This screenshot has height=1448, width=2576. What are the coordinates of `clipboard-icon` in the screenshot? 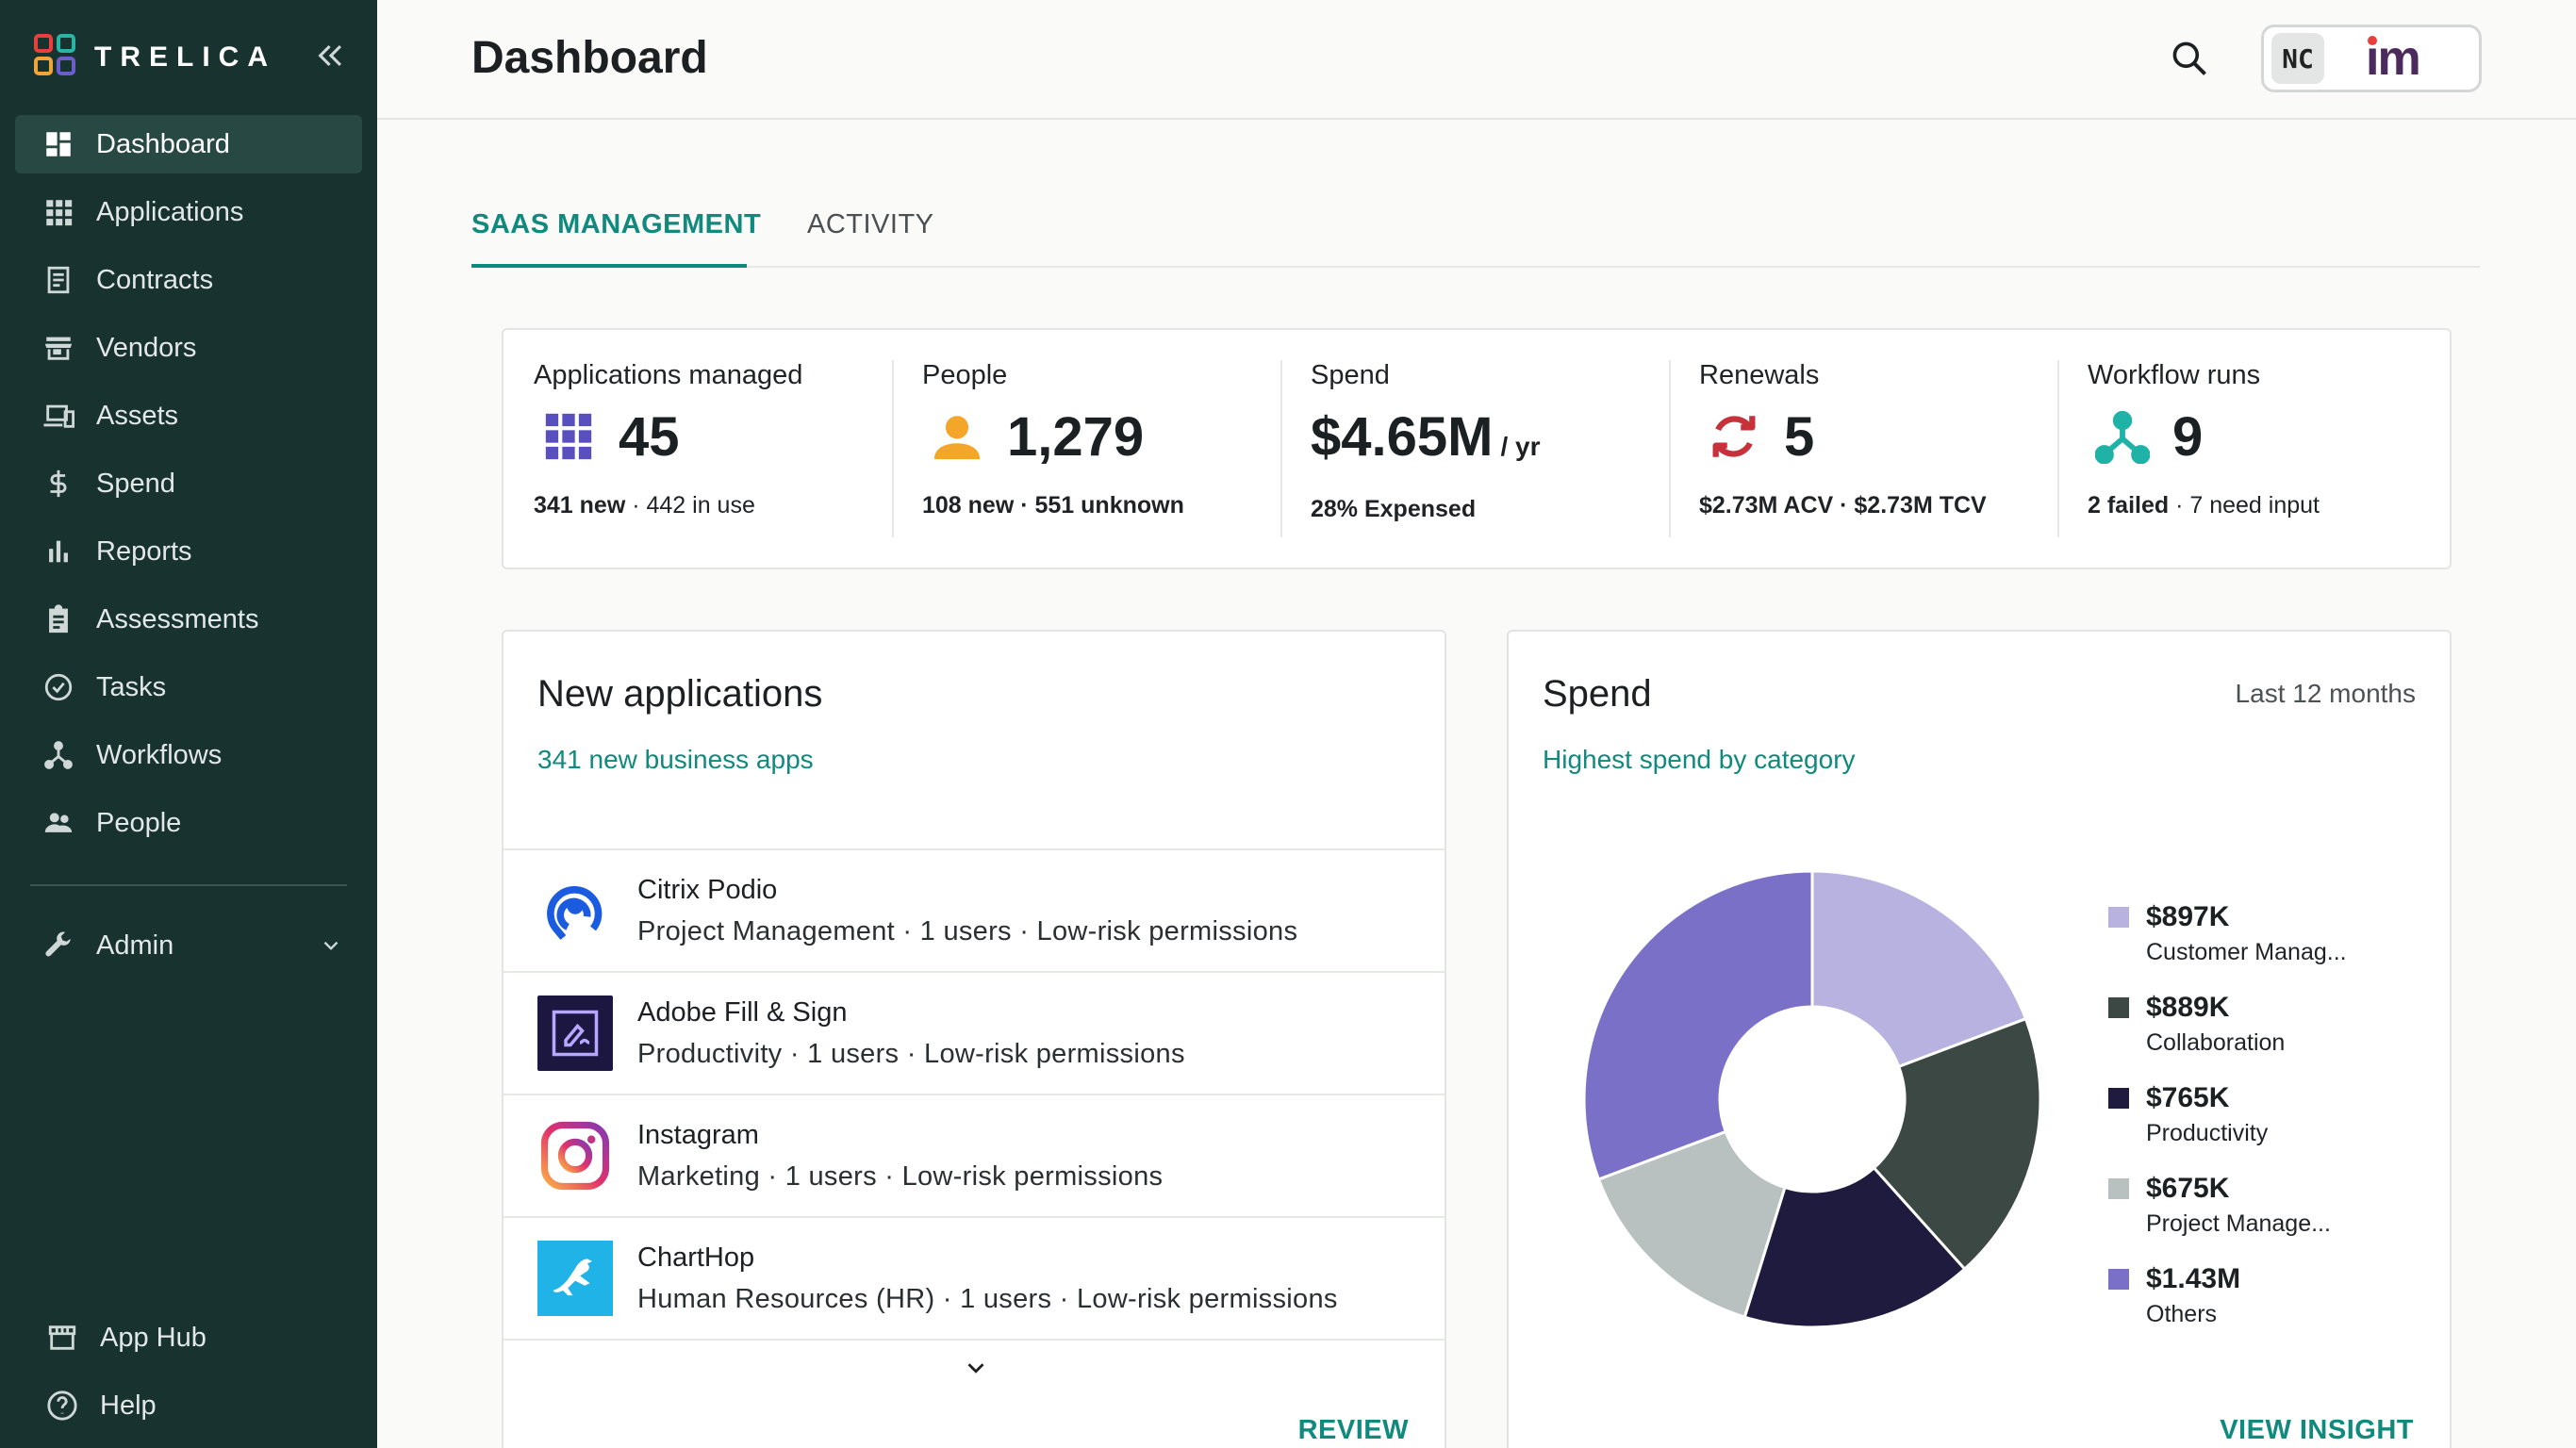 It's located at (58, 619).